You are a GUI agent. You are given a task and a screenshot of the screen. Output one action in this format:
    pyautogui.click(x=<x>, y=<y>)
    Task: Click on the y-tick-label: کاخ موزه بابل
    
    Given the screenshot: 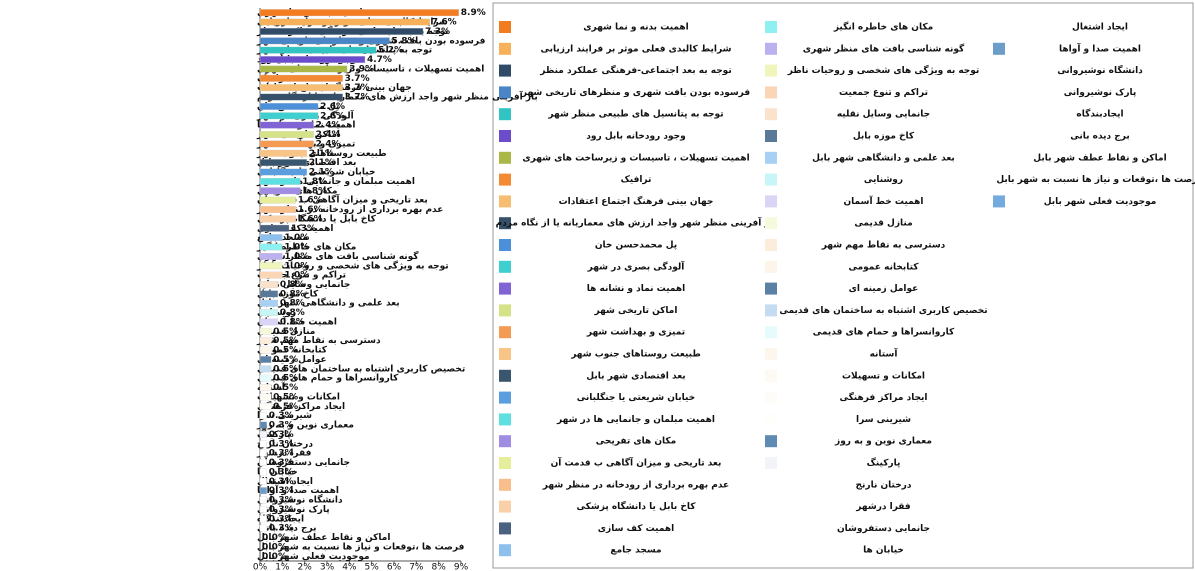 What is the action you would take?
    pyautogui.click(x=288, y=294)
    